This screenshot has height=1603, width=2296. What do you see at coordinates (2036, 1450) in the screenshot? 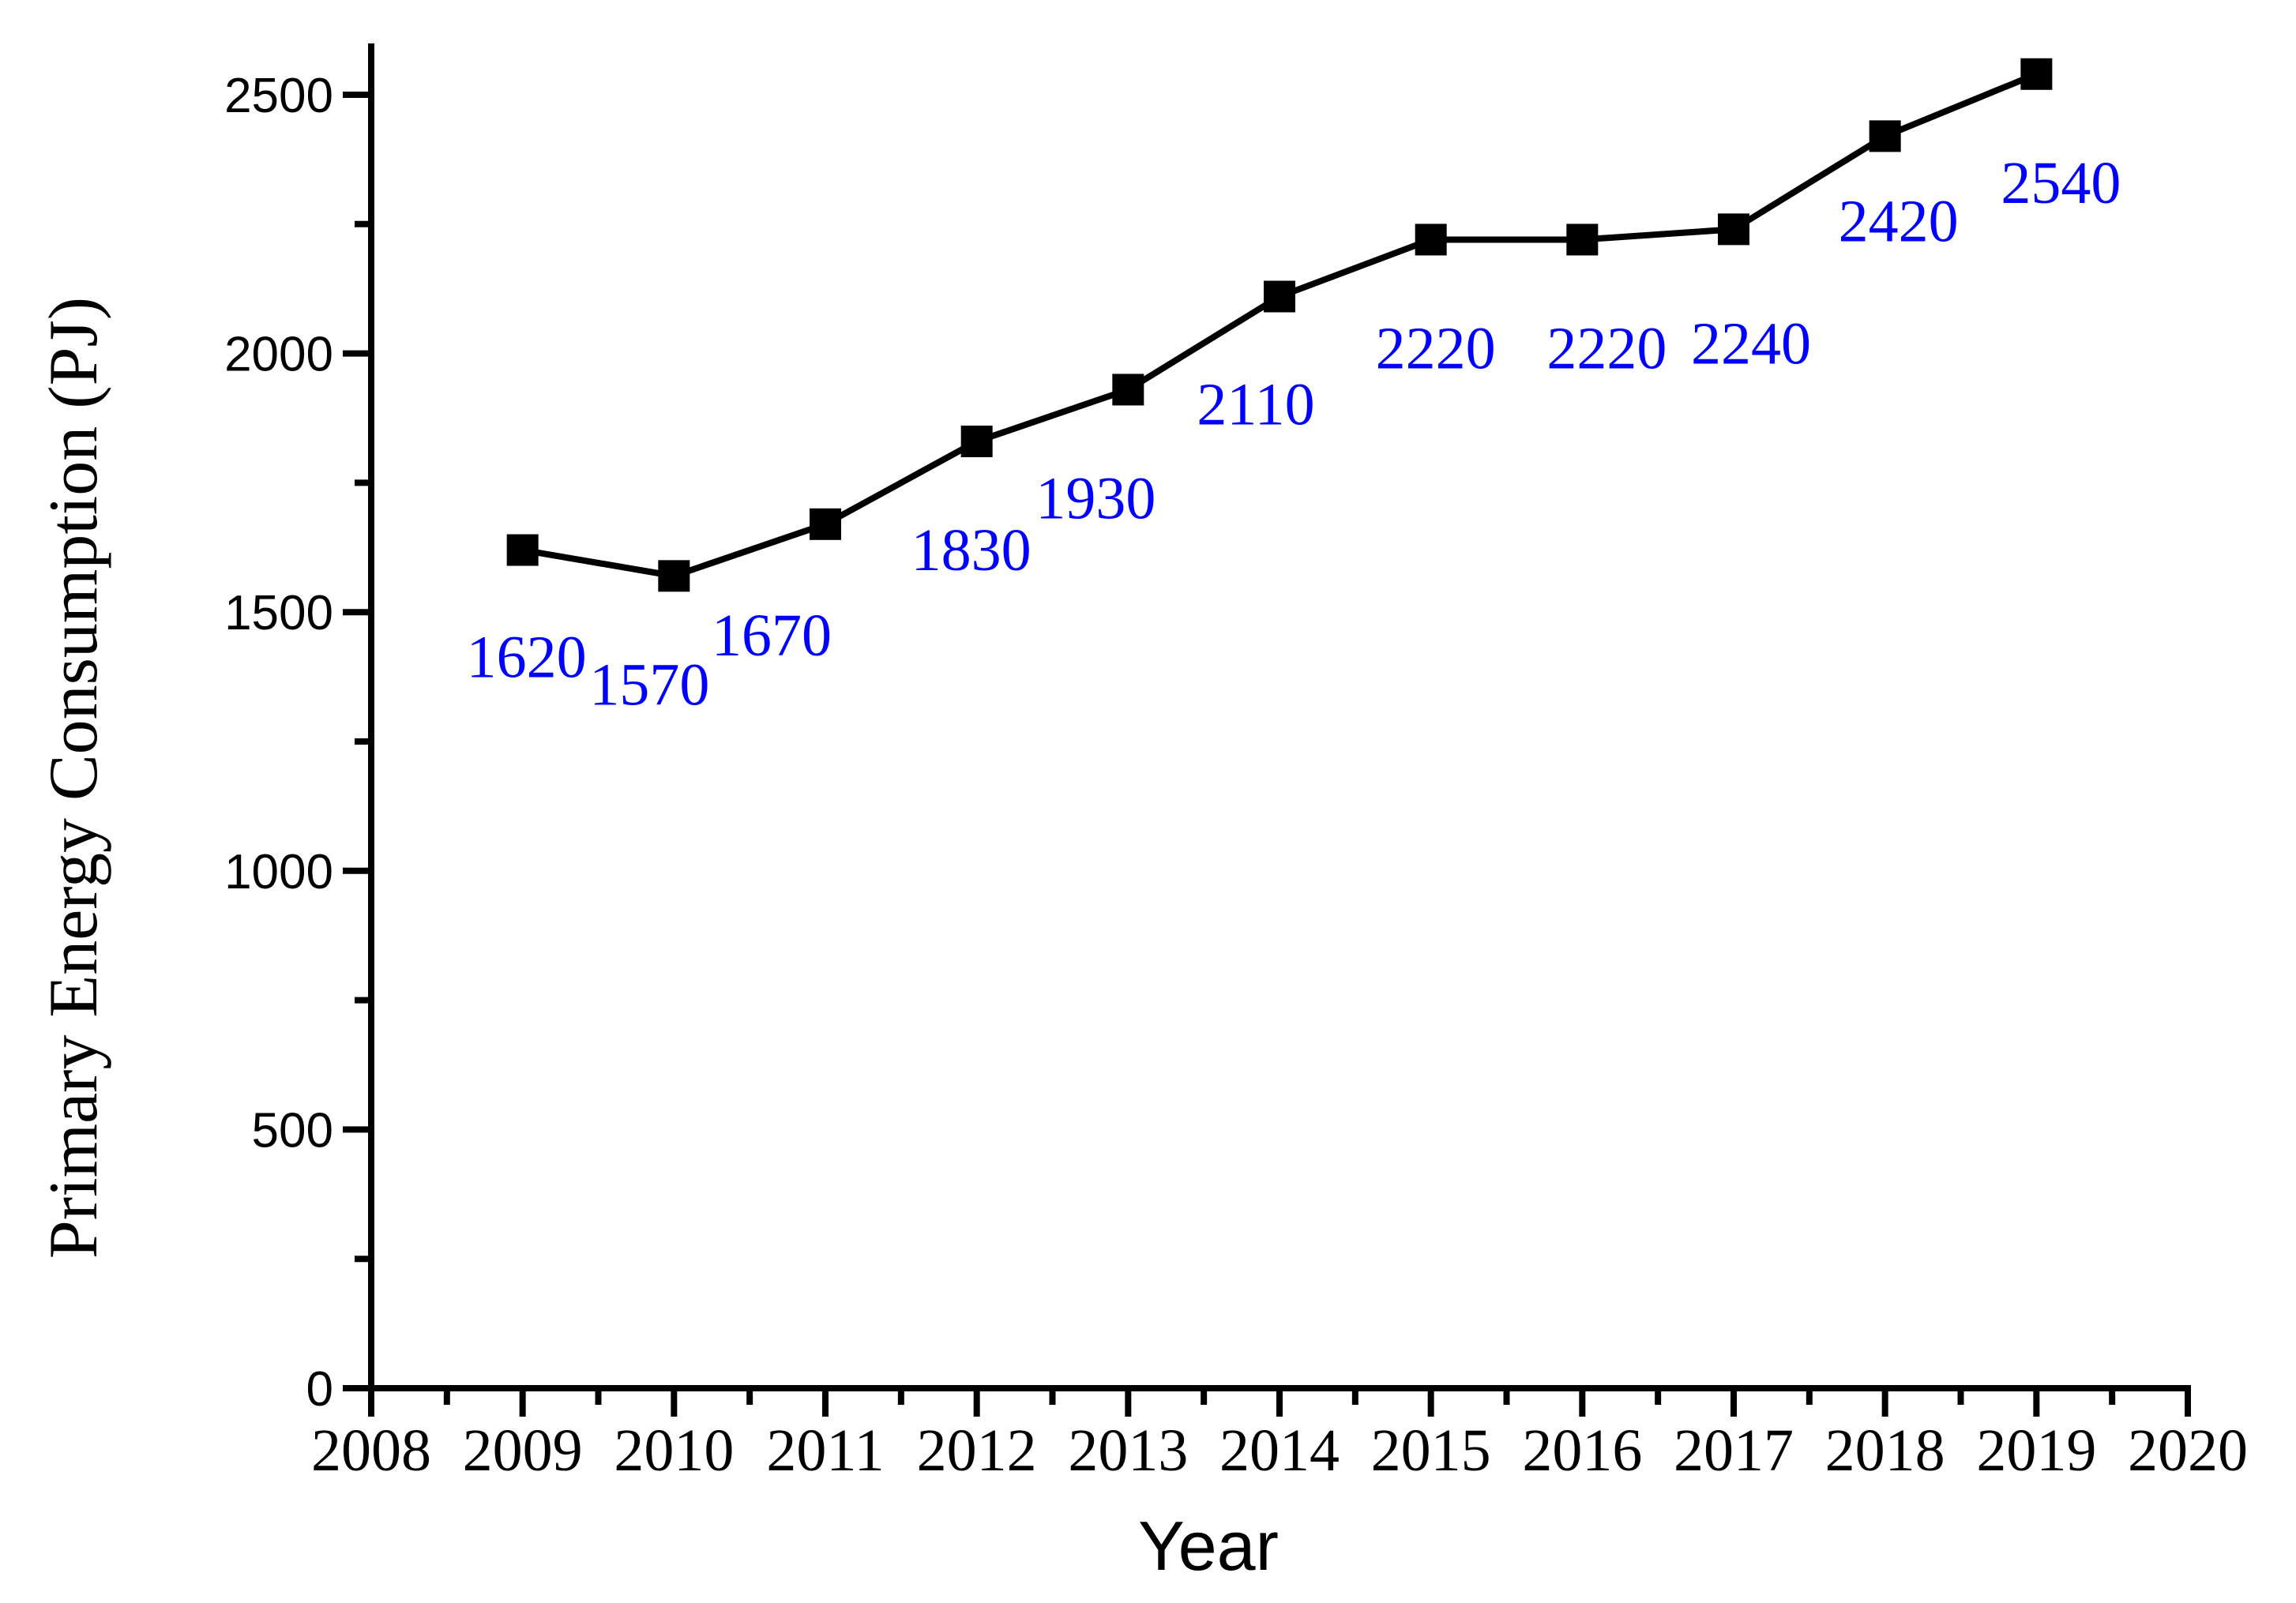
I see `x-tick-label: 2019` at bounding box center [2036, 1450].